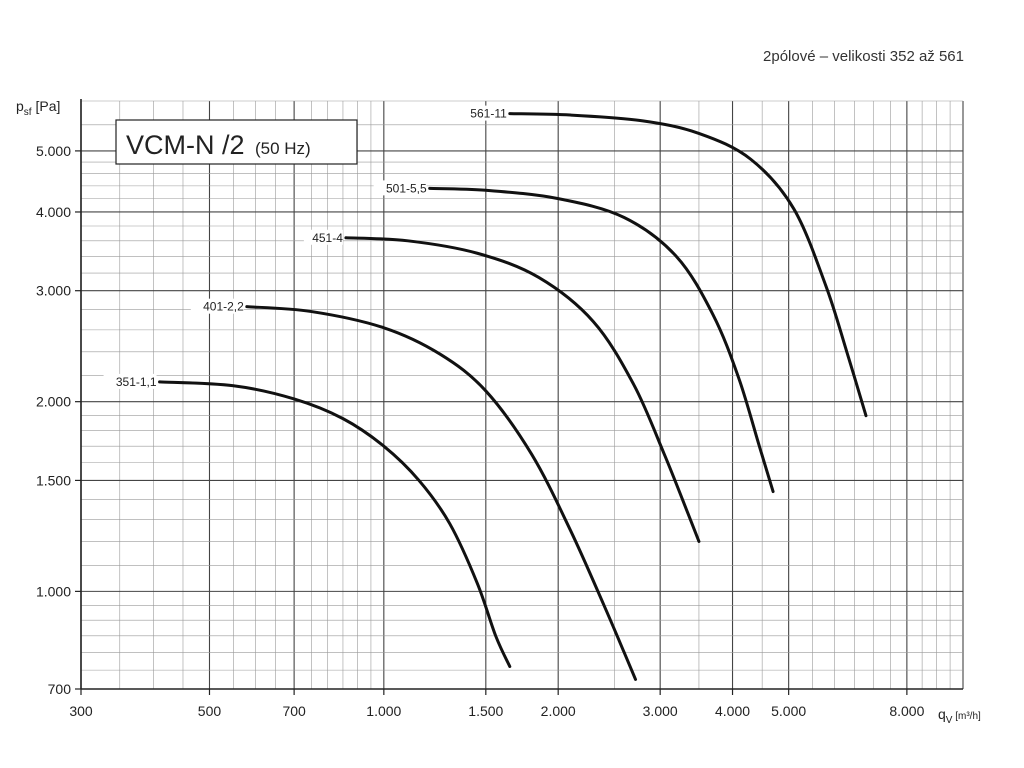 This screenshot has width=1024, height=768. I want to click on svg-text: VCM-N /2 (50 Hz), so click(218, 145).